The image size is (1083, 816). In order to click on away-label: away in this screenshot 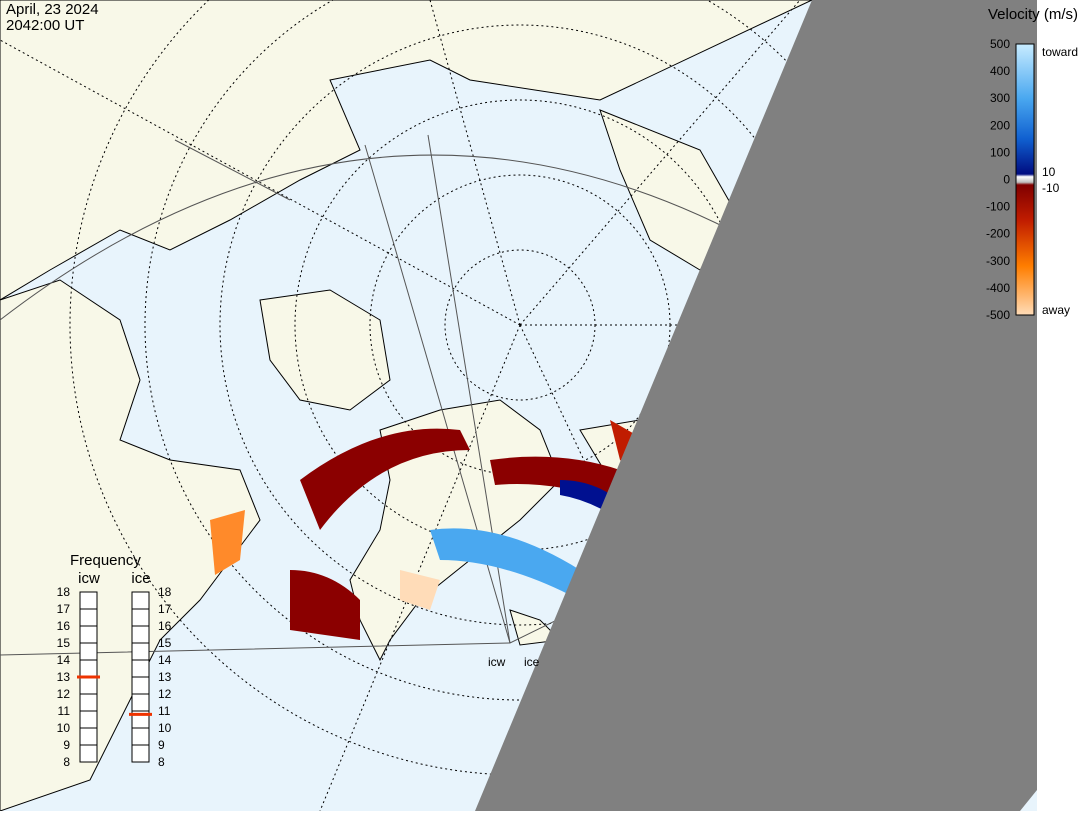, I will do `click(1056, 310)`.